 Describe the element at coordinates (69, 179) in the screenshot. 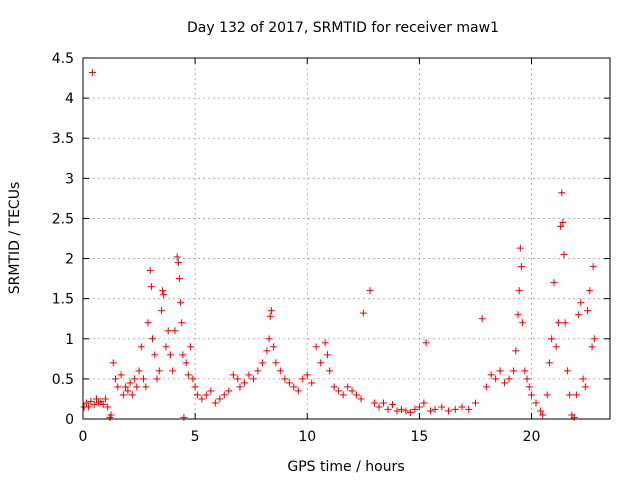

I see `y-tick-label: 3` at that location.